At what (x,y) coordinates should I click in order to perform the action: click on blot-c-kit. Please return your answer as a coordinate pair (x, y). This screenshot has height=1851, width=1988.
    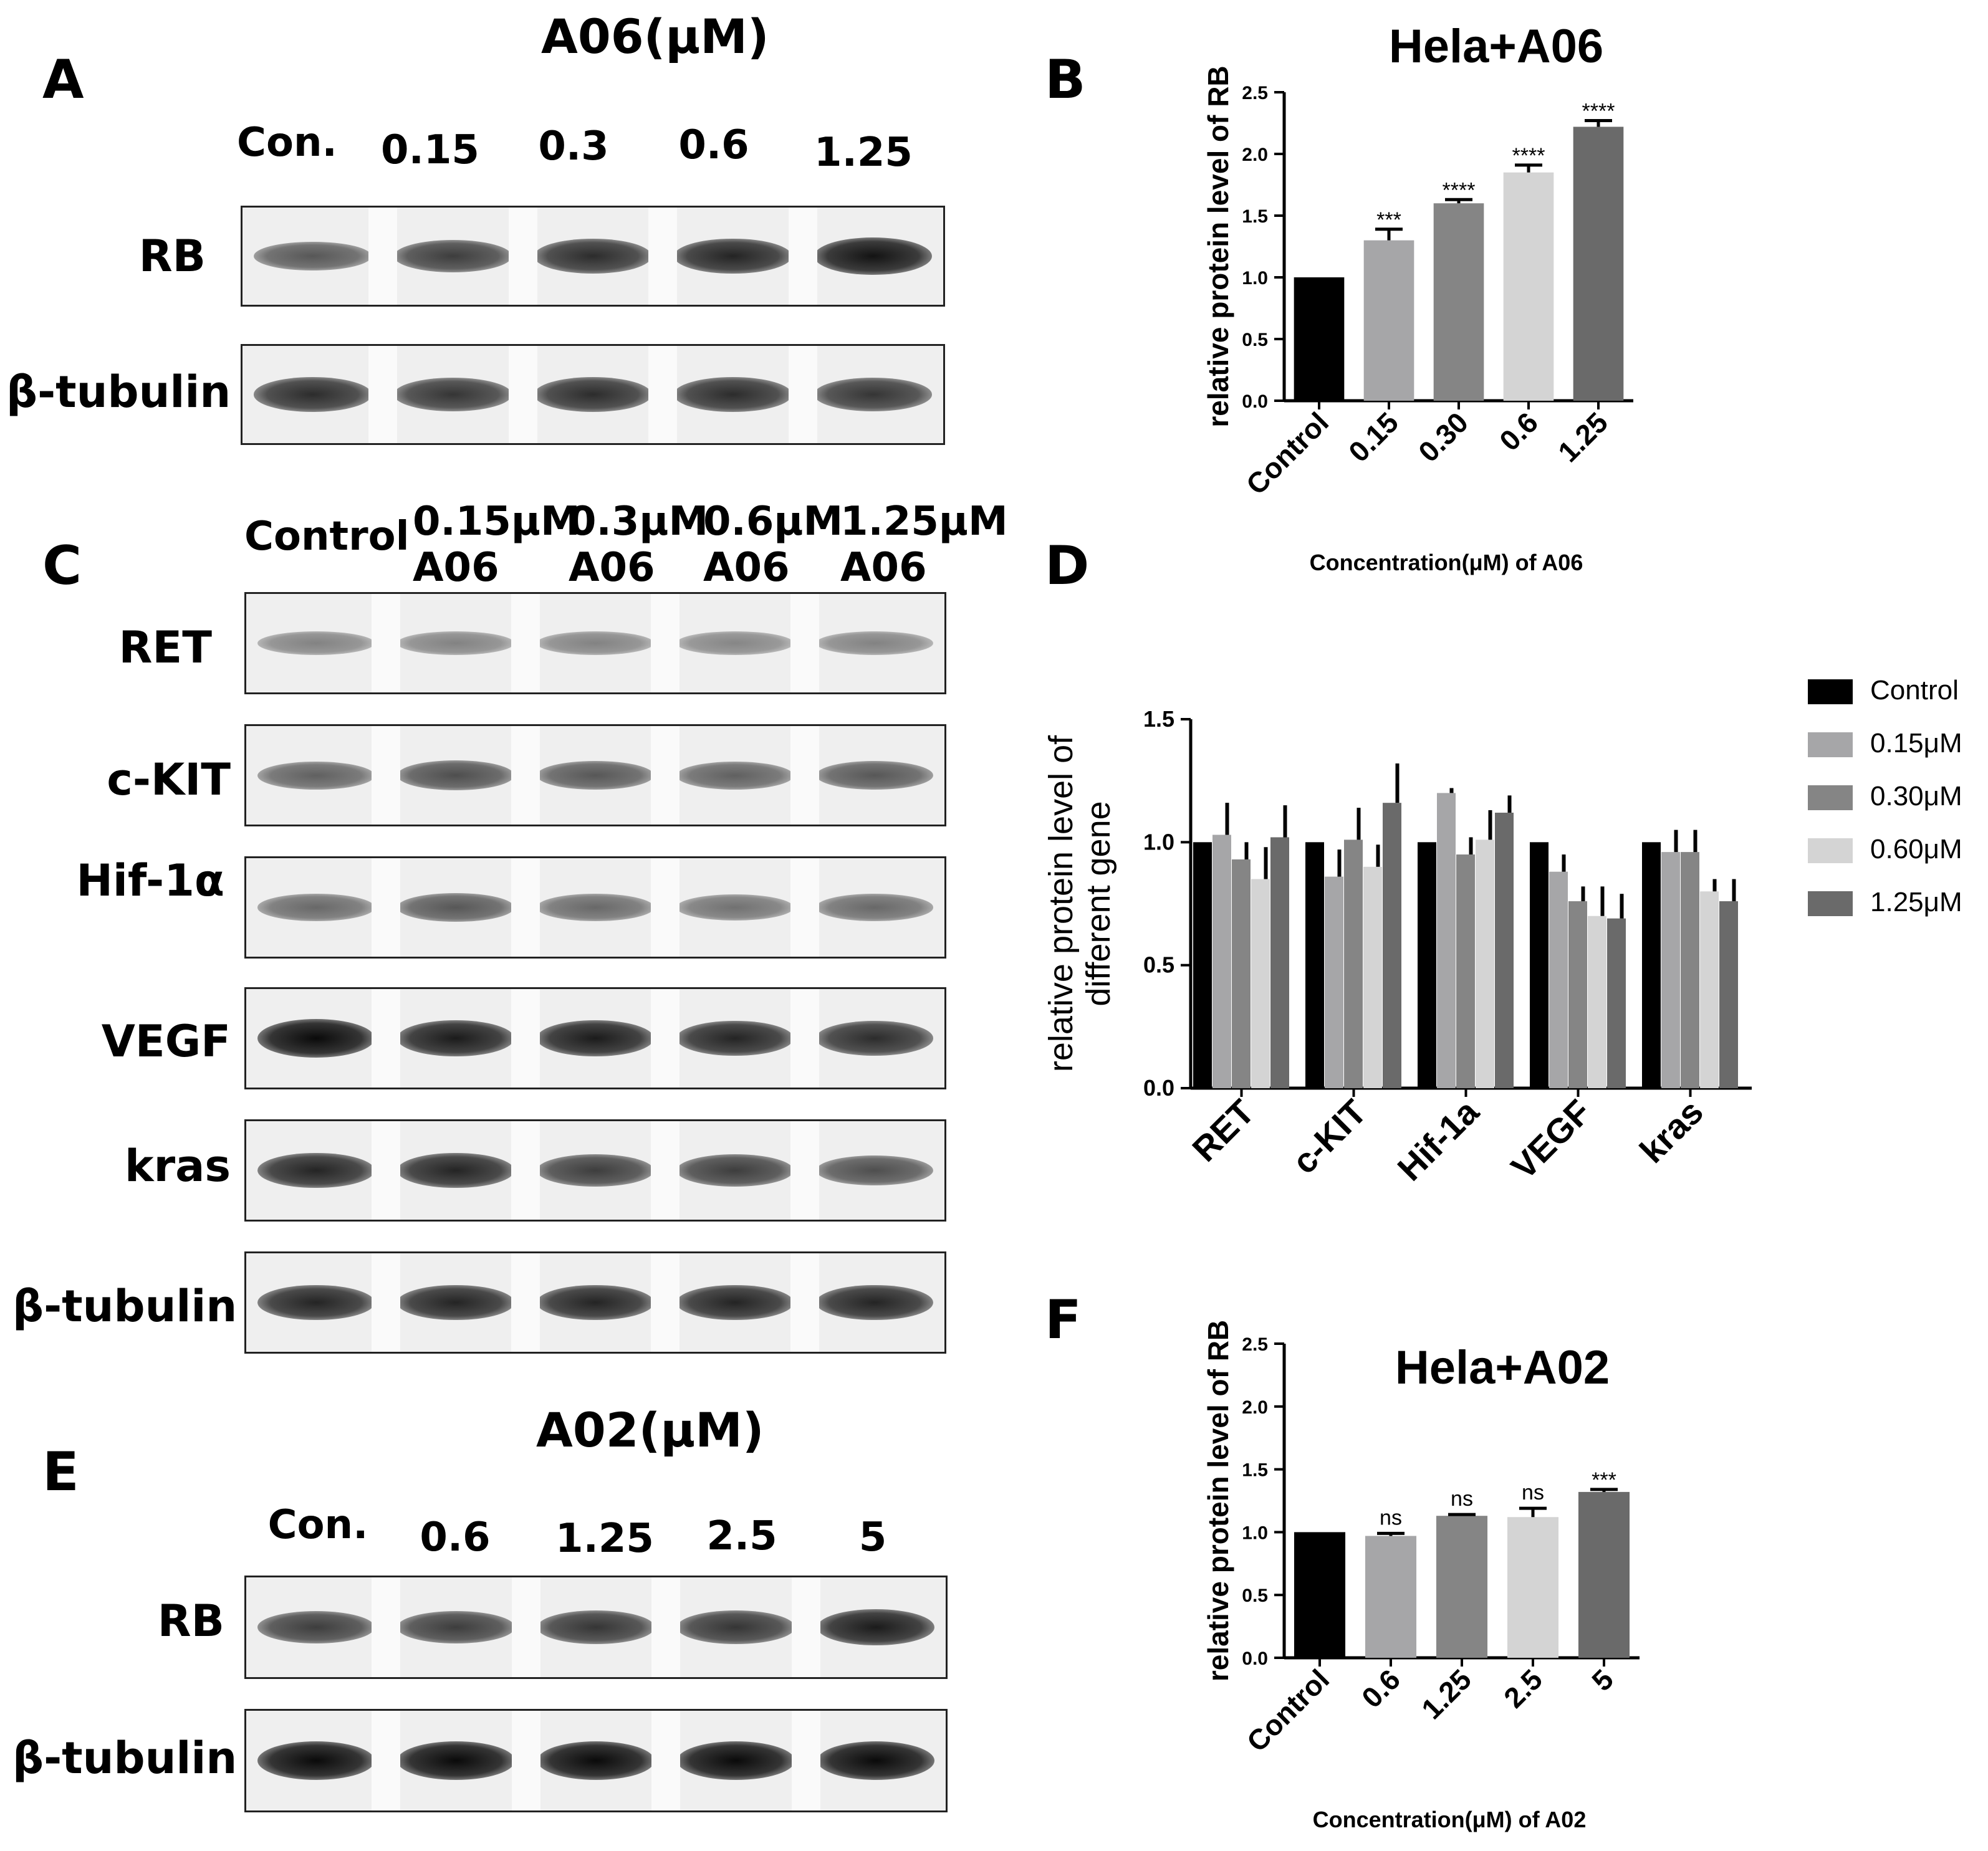
    Looking at the image, I should click on (595, 775).